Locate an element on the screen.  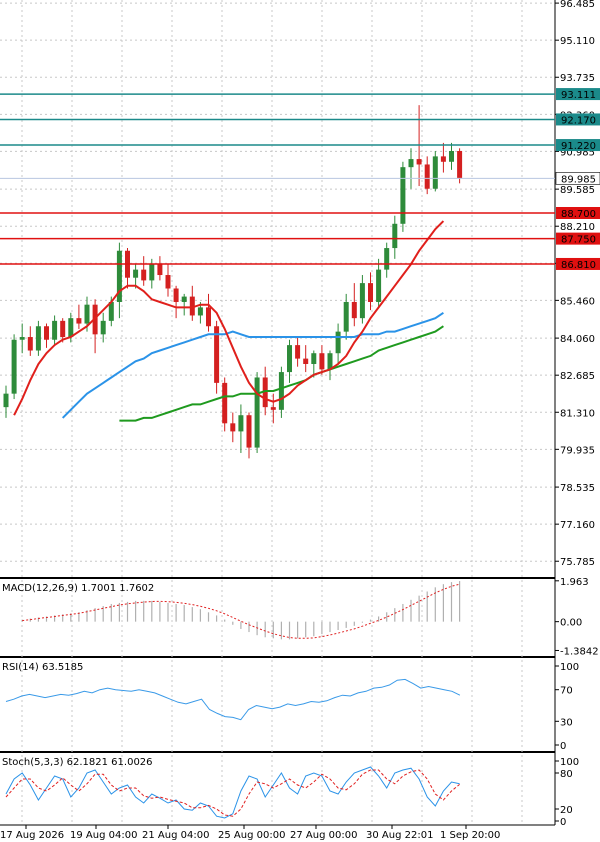
price-tick-label: 79.935 is located at coordinates (577, 450).